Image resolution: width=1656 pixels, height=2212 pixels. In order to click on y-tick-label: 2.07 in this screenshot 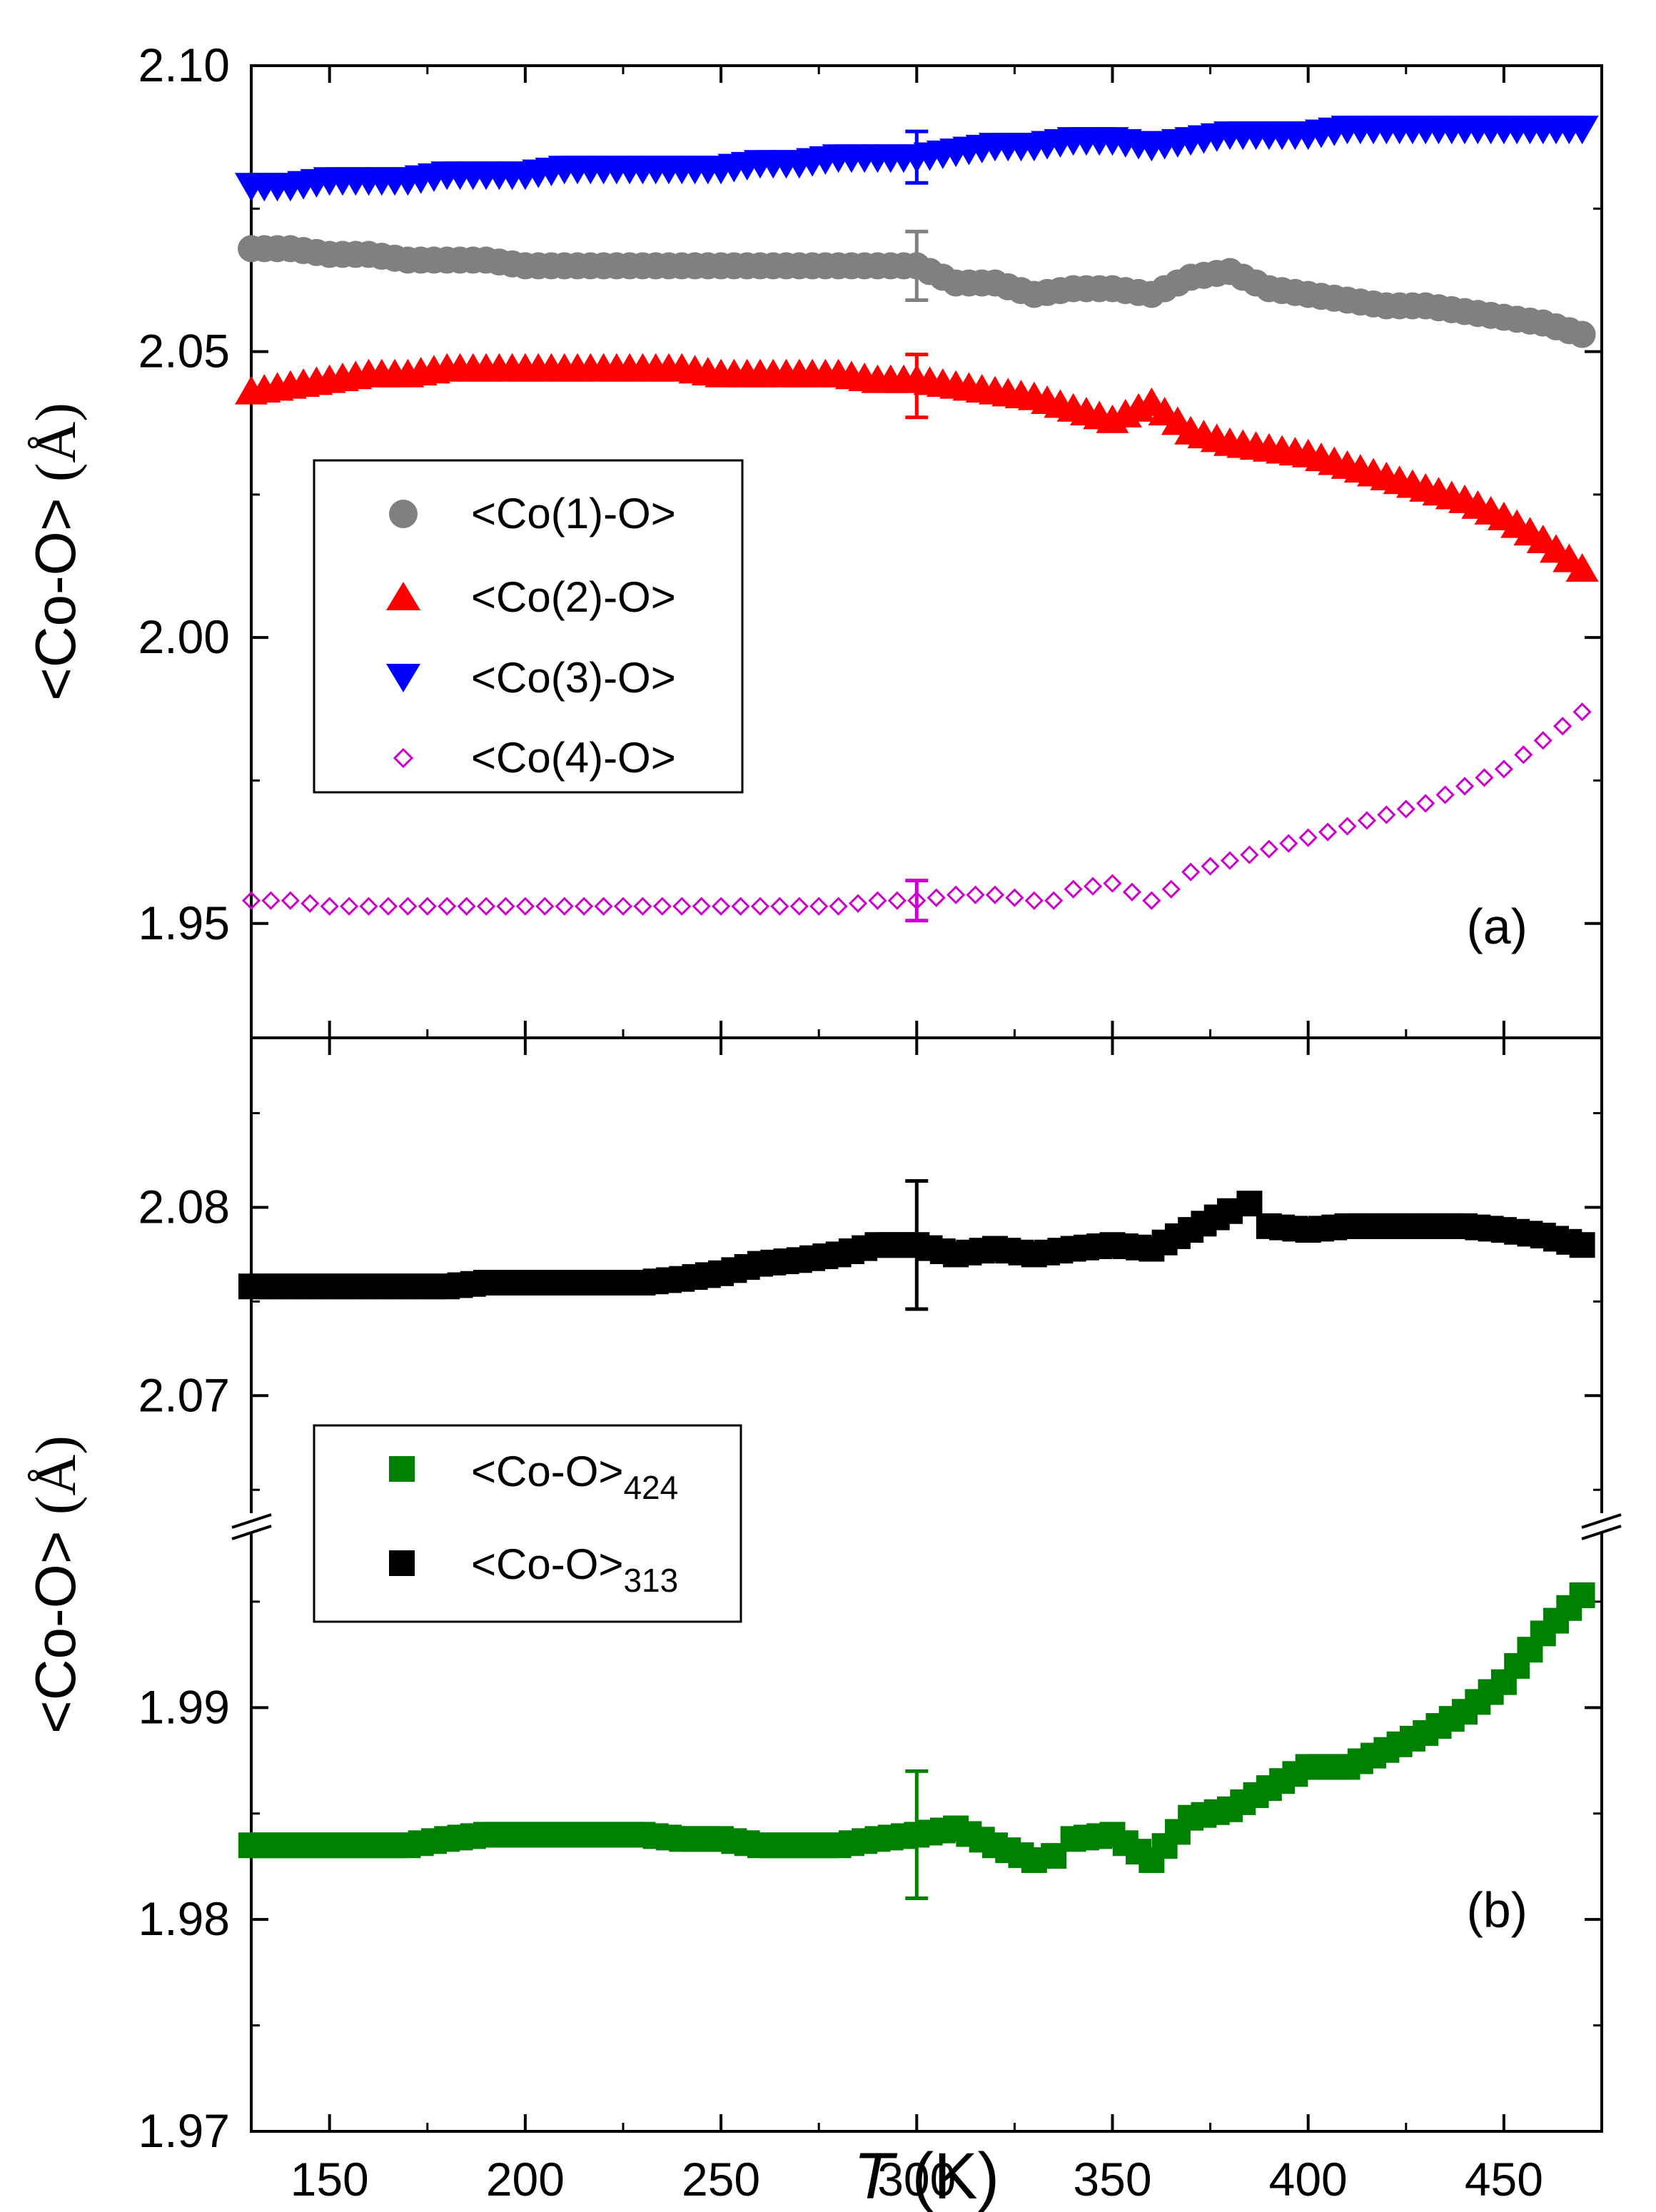, I will do `click(184, 1394)`.